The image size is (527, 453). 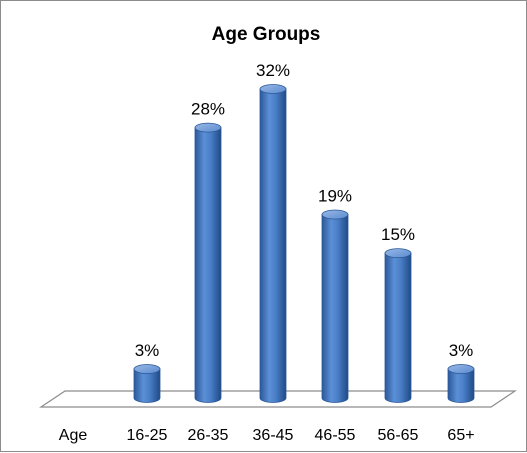 What do you see at coordinates (273, 435) in the screenshot?
I see `tick-label: 36-45` at bounding box center [273, 435].